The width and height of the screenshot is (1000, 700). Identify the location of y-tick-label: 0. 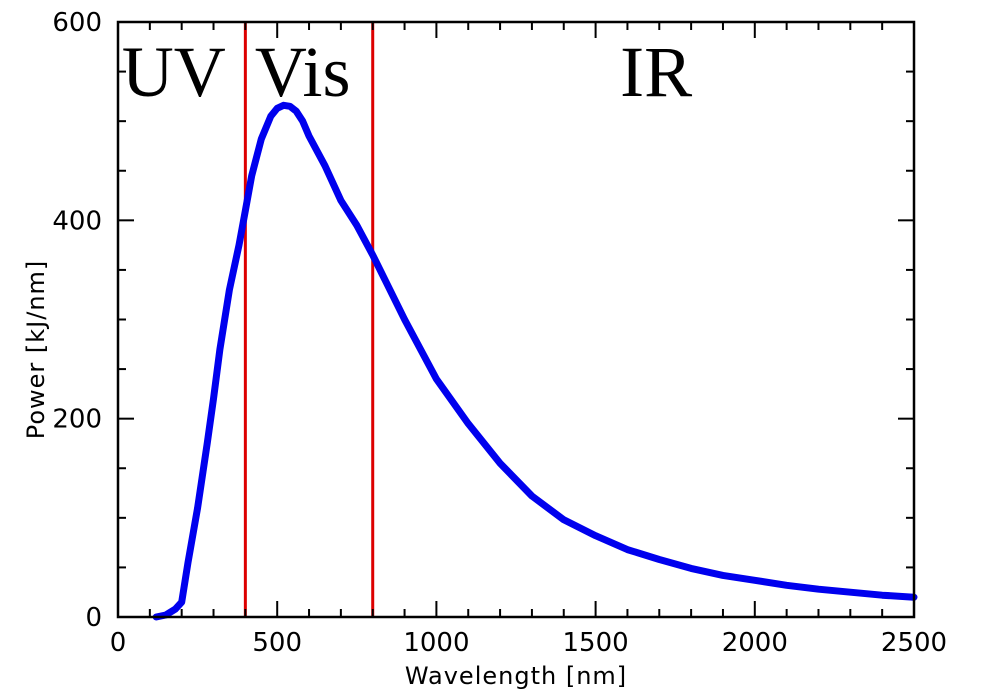
(93, 618).